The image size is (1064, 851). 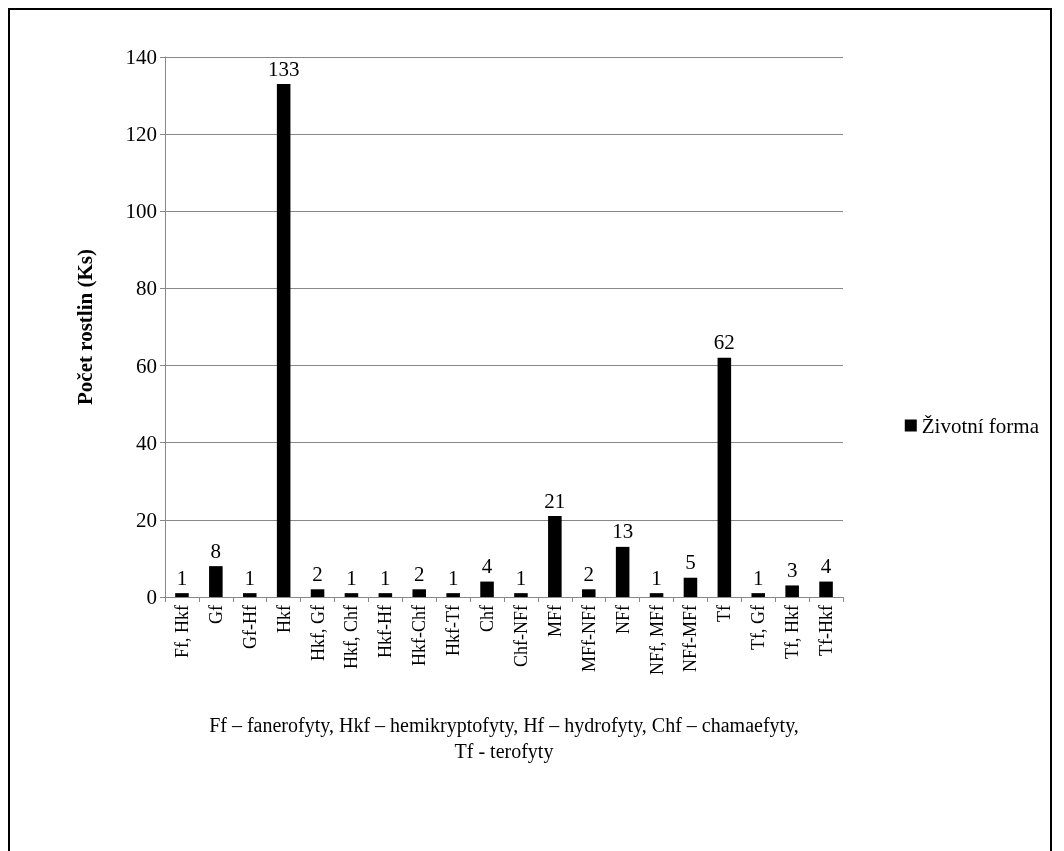 I want to click on x-tick-label: Chf, so click(x=487, y=618).